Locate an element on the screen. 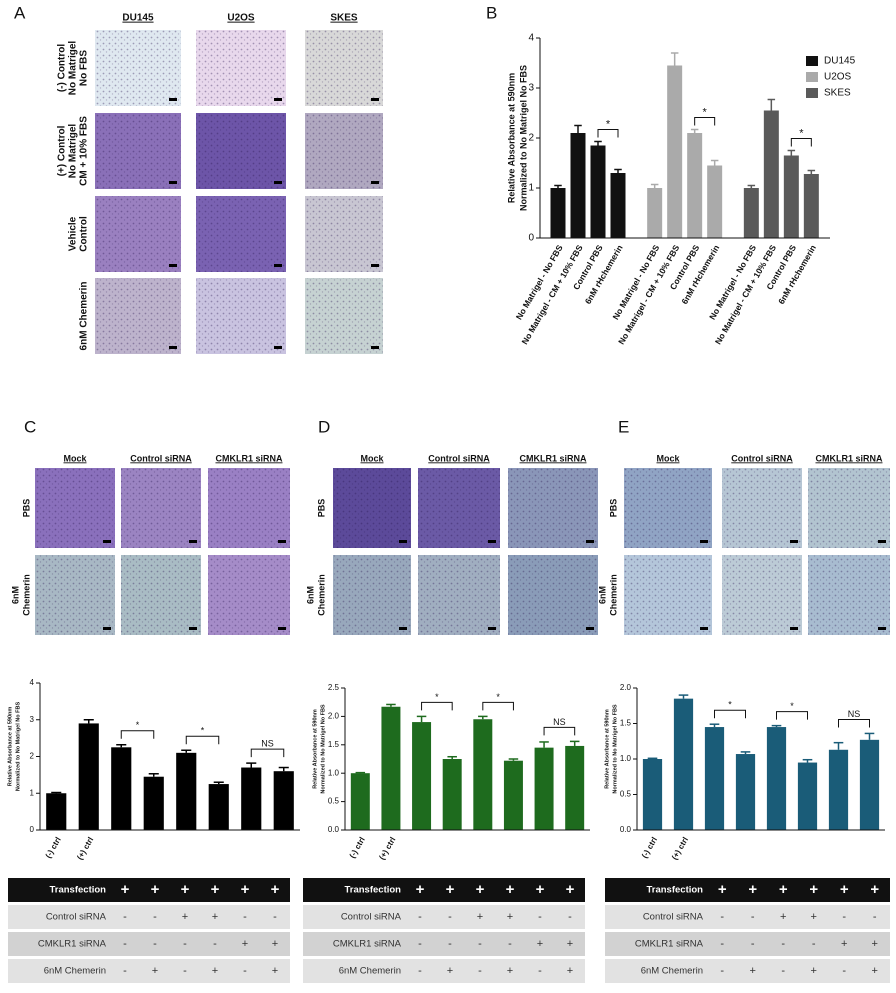  row-label: 6nM is located at coordinates (15, 595).